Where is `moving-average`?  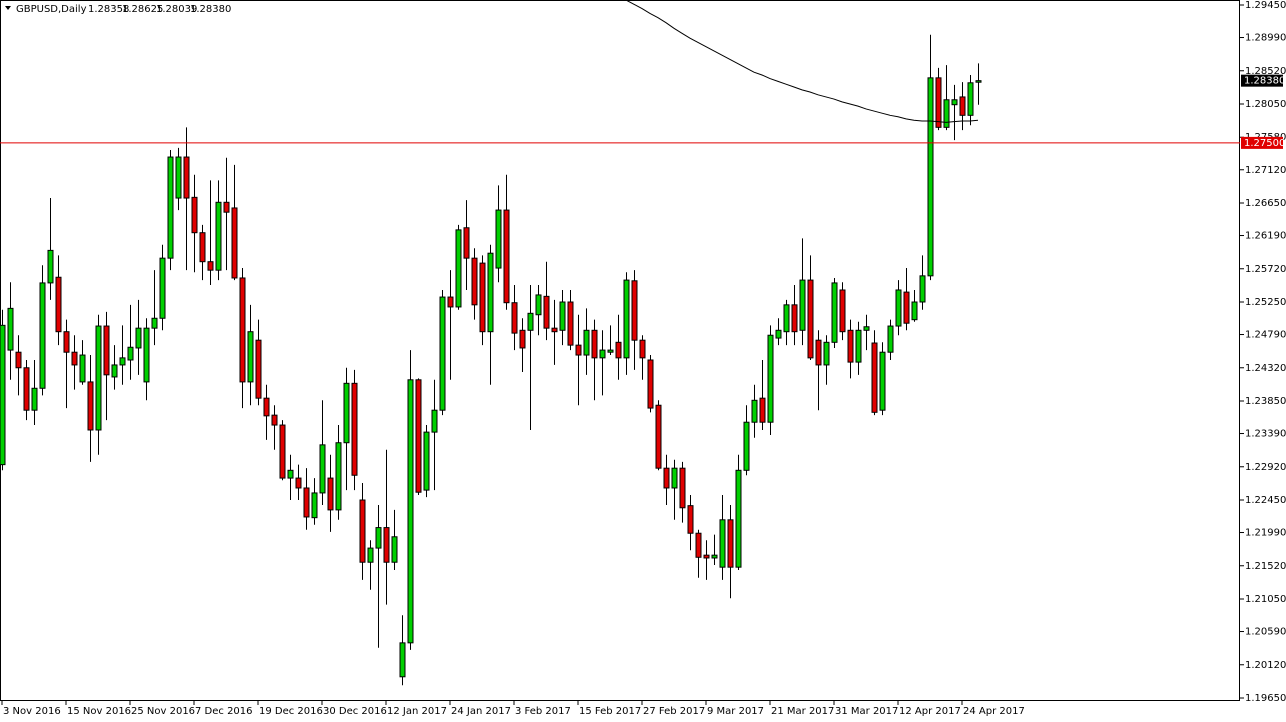
moving-average is located at coordinates (802, 61).